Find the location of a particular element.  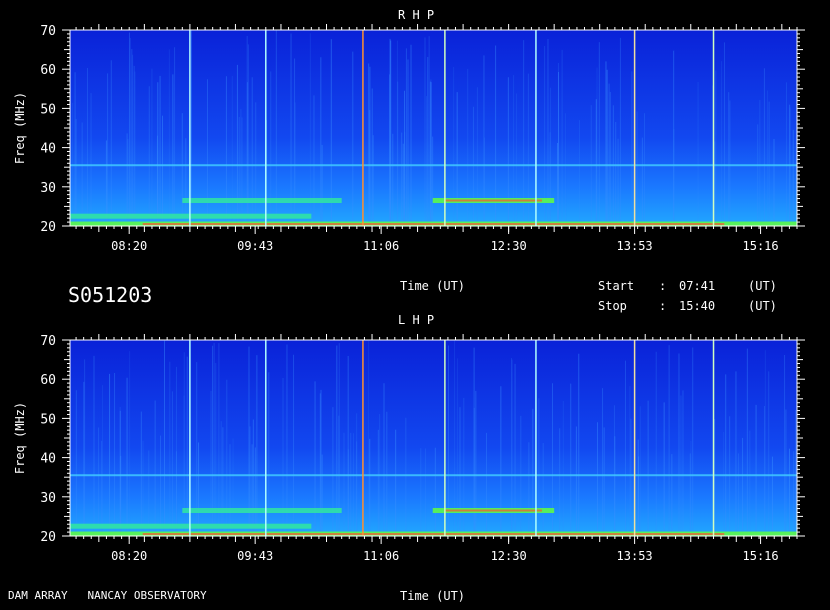

middle-xlabel: Time (UT) is located at coordinates (433, 286).